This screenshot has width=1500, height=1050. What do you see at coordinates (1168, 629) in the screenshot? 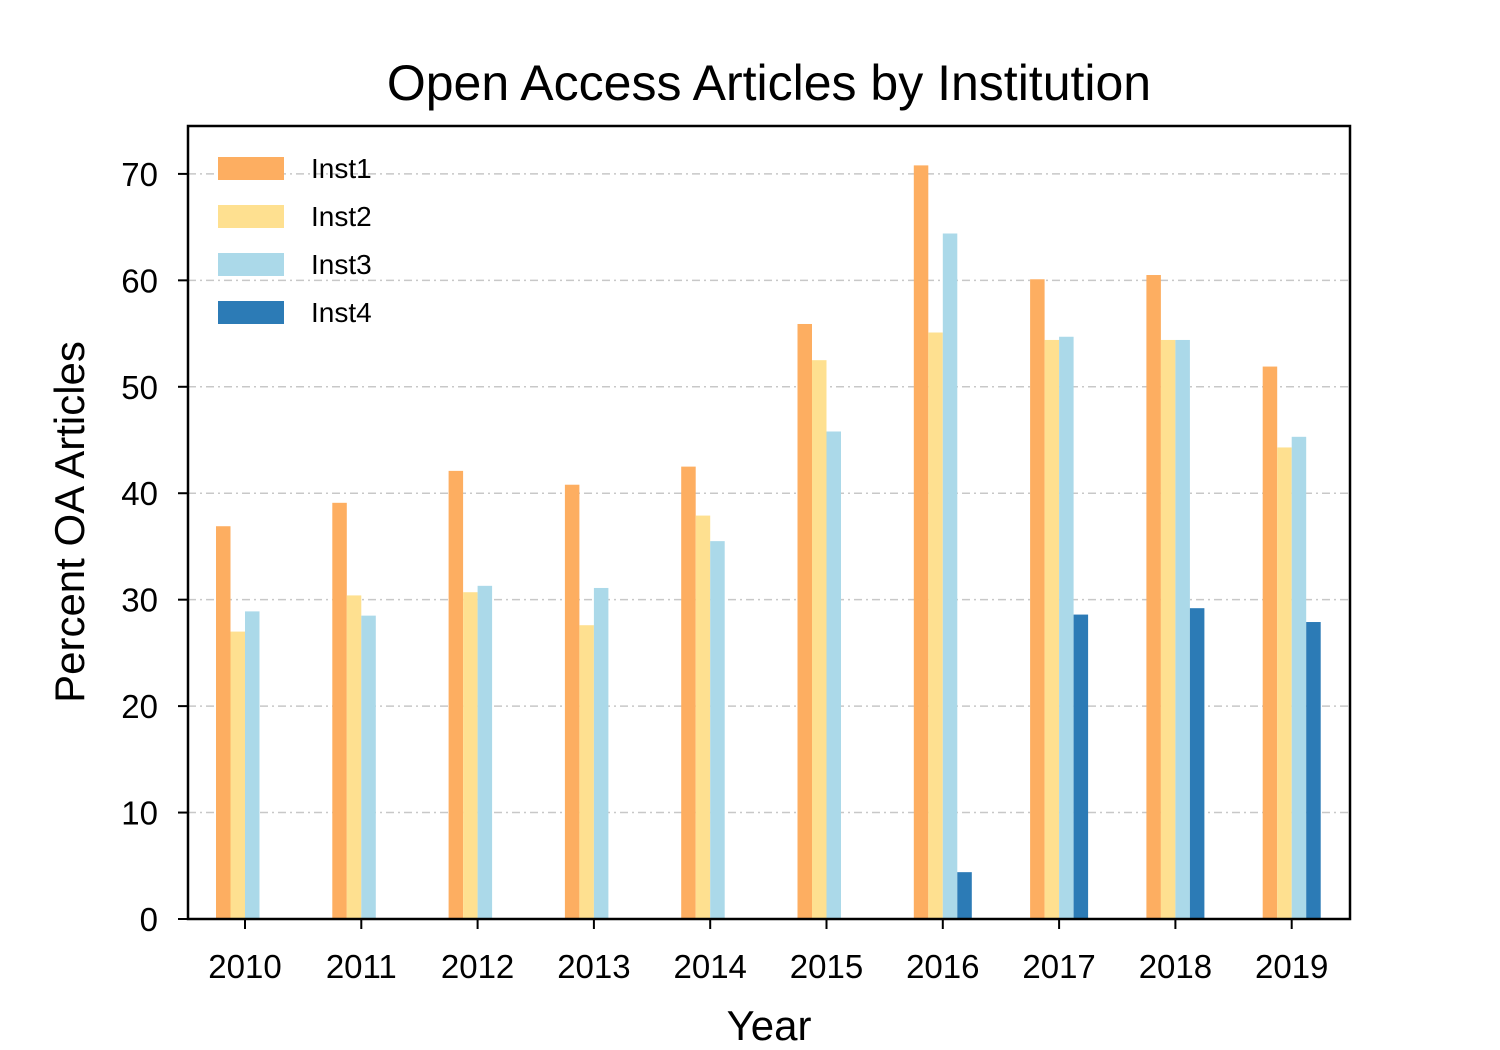
I see `bar-inst2-2018` at bounding box center [1168, 629].